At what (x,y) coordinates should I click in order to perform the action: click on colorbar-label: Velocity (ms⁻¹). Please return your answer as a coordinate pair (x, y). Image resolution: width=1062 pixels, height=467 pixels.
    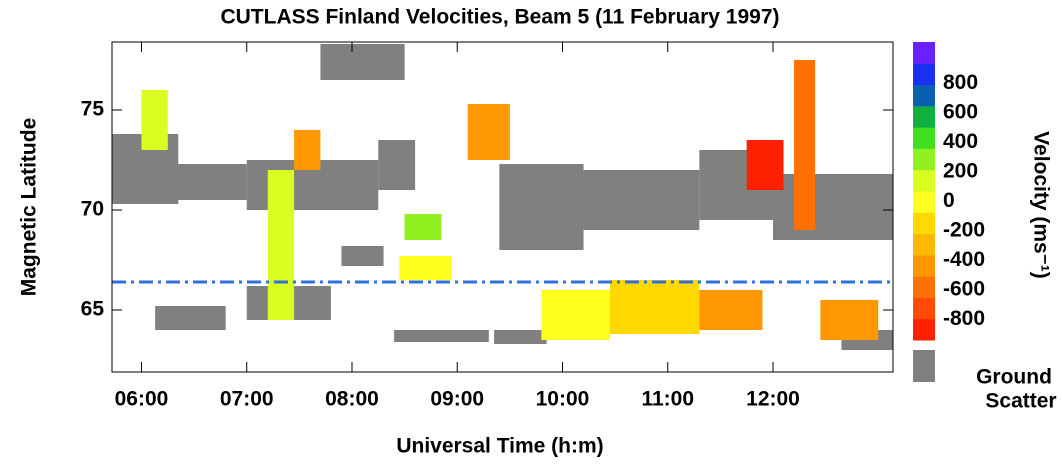
    Looking at the image, I should click on (1040, 205).